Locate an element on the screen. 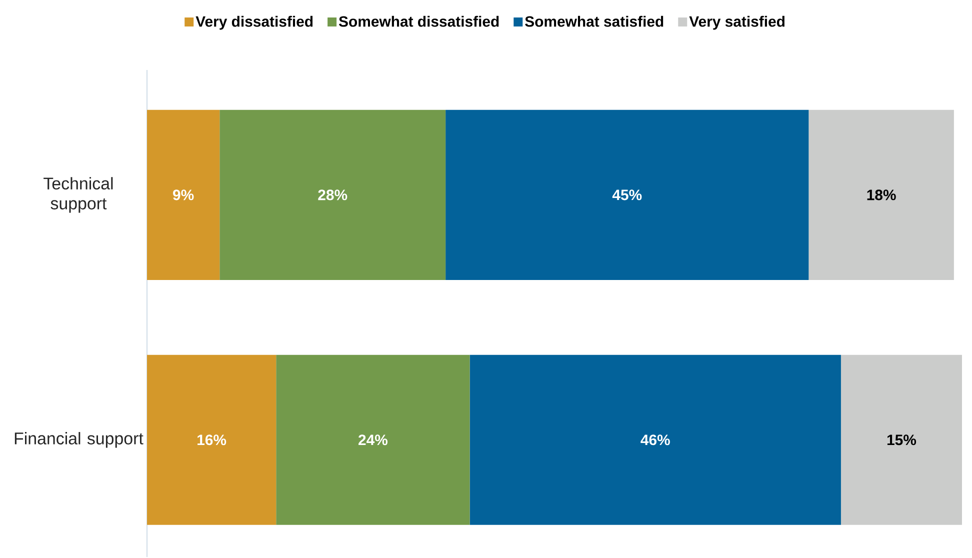 The height and width of the screenshot is (558, 972). legend-label: Very dissatisfied is located at coordinates (254, 23).